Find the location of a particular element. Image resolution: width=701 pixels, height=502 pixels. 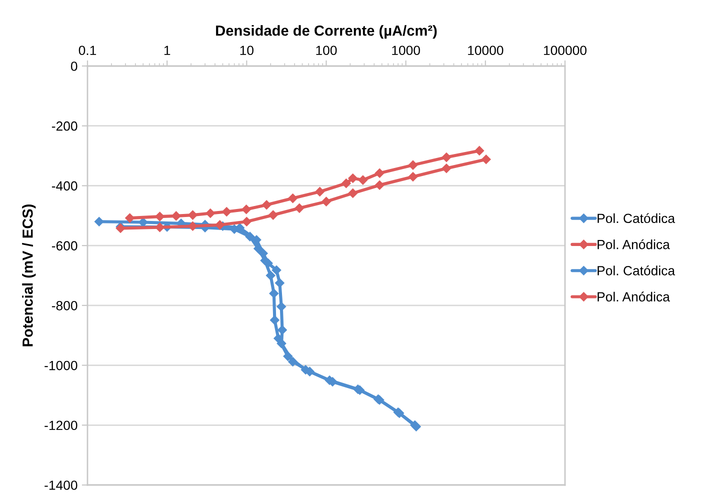

x-tick-label: 100000 is located at coordinates (565, 51).